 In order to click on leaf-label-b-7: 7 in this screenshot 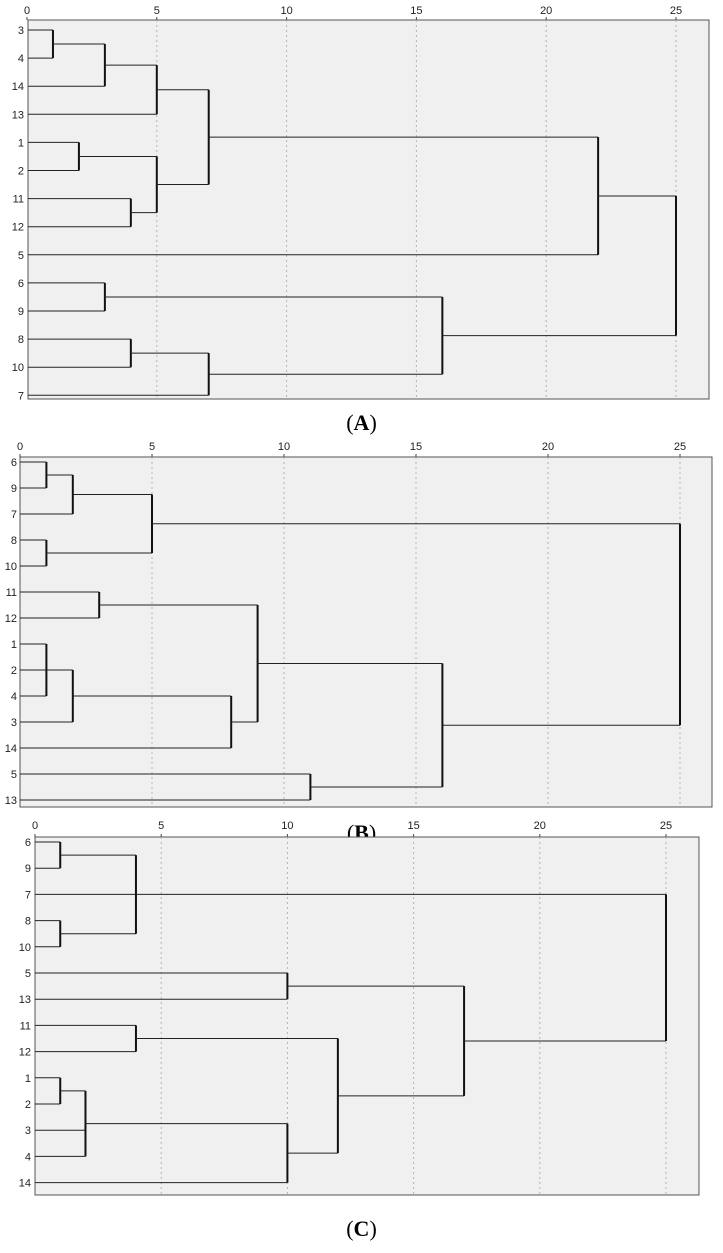, I will do `click(14, 515)`.